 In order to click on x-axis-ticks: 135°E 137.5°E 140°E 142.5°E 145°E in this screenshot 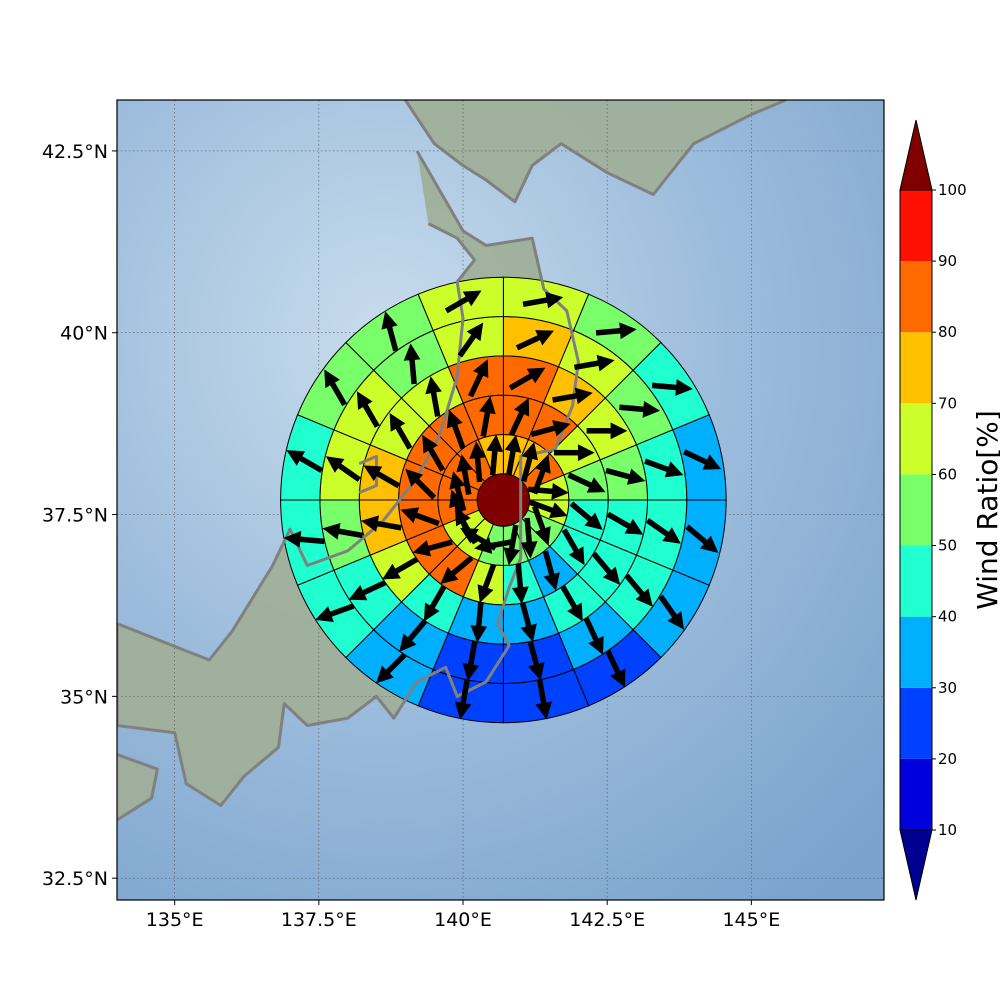, I will do `click(463, 915)`.